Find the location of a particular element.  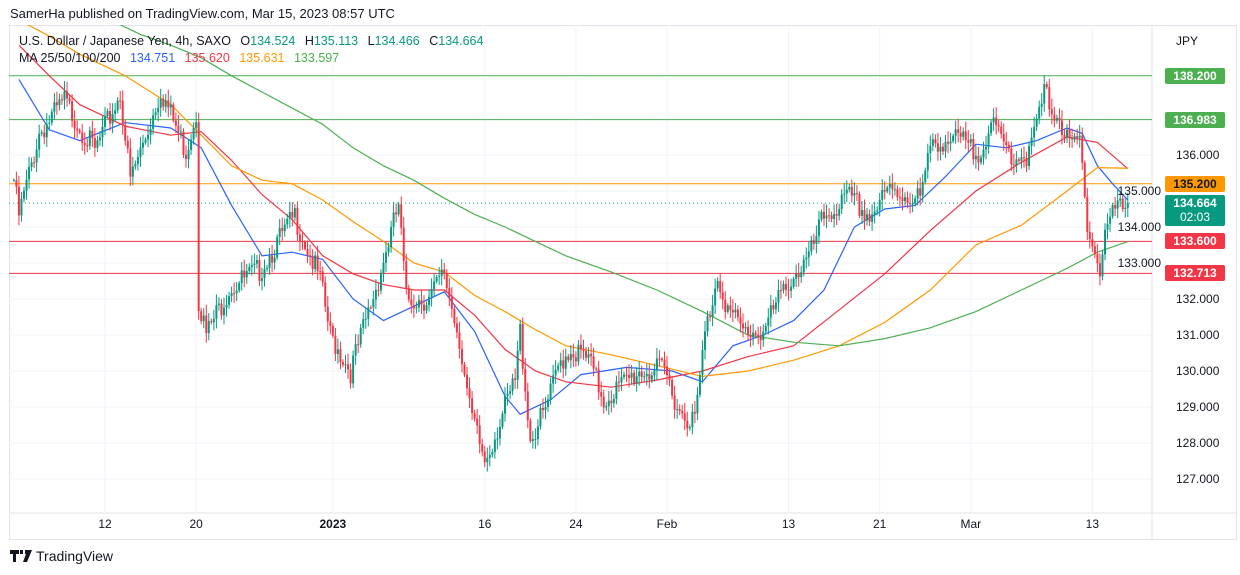

tradingview-brand: TradingView is located at coordinates (61, 556).